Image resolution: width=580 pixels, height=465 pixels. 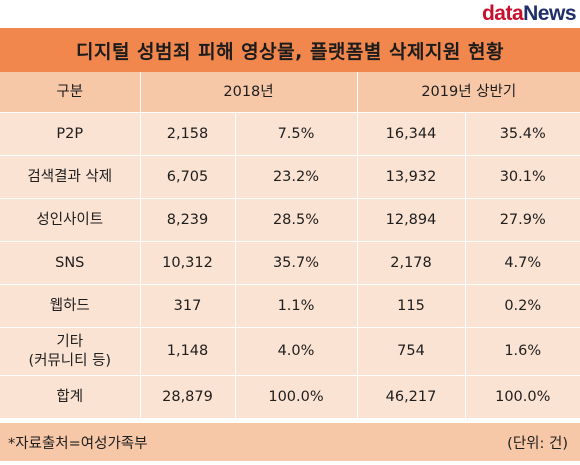 I want to click on pct-2018: 7.5%, so click(x=296, y=134).